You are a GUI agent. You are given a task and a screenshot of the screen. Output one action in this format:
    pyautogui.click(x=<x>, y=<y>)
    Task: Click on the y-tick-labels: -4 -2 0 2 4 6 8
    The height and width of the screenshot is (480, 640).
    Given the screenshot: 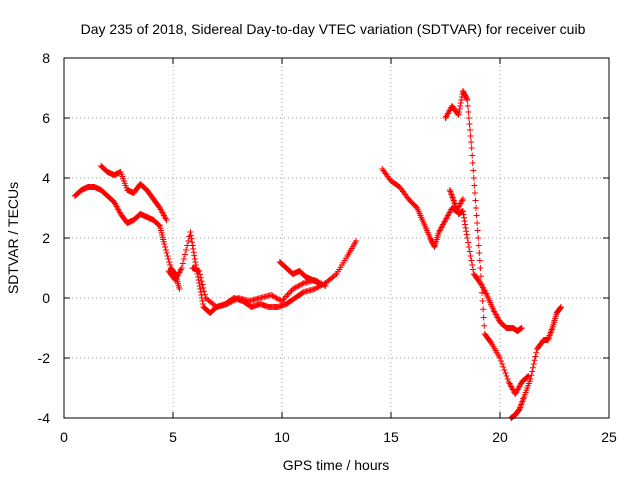 What is the action you would take?
    pyautogui.click(x=44, y=238)
    